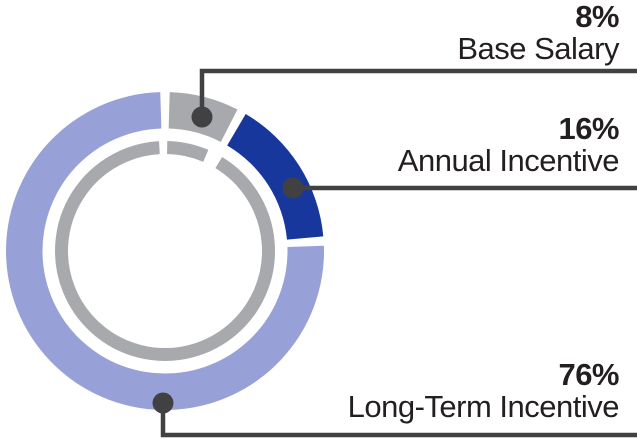 The width and height of the screenshot is (637, 443). Describe the element at coordinates (293, 188) in the screenshot. I see `leader-dot-annual-incentive` at that location.